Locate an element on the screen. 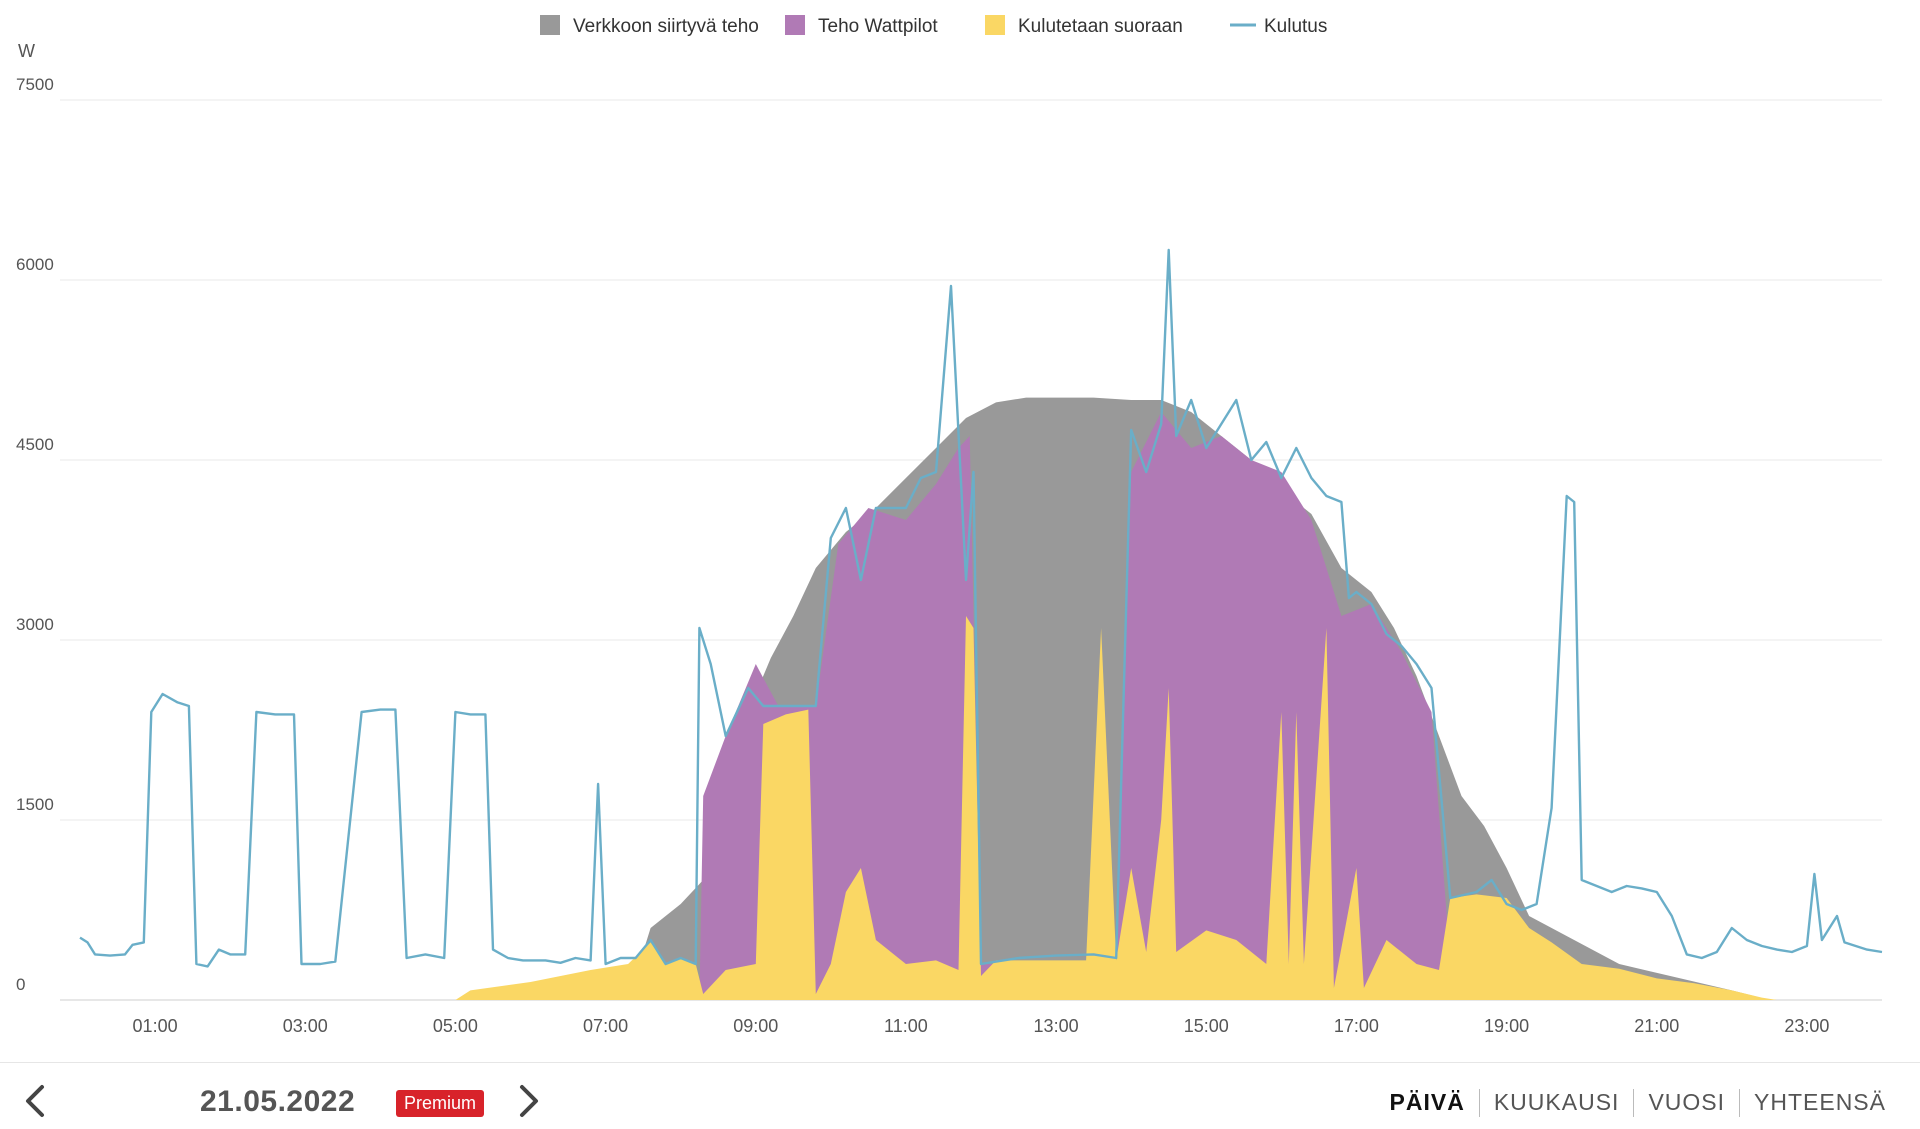 This screenshot has width=1920, height=1129. next-day-button is located at coordinates (528, 1101).